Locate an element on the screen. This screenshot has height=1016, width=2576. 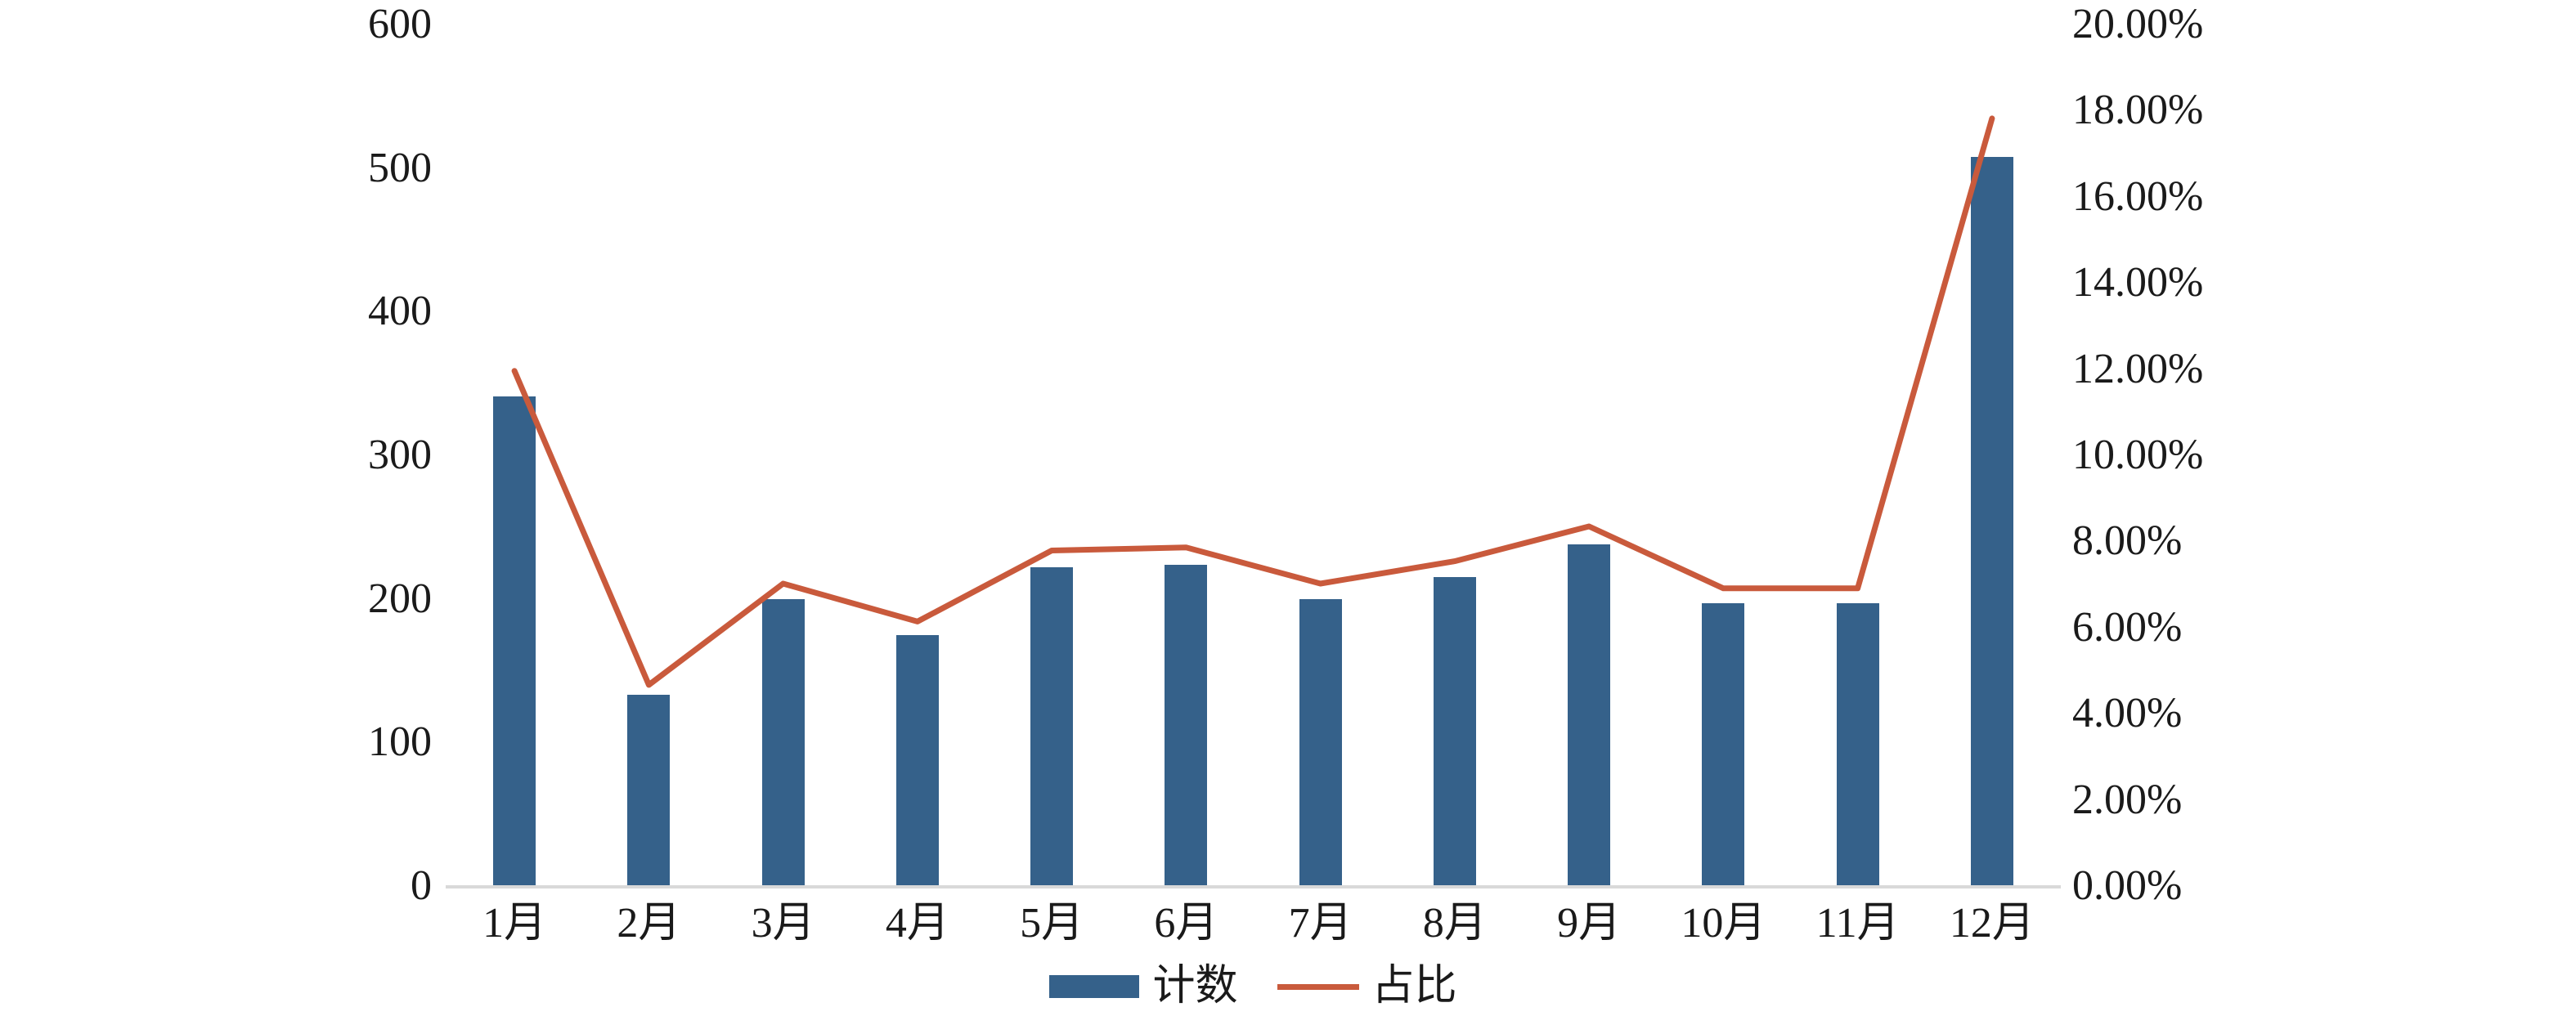
right-axis-tick: 14.00% is located at coordinates (2138, 283).